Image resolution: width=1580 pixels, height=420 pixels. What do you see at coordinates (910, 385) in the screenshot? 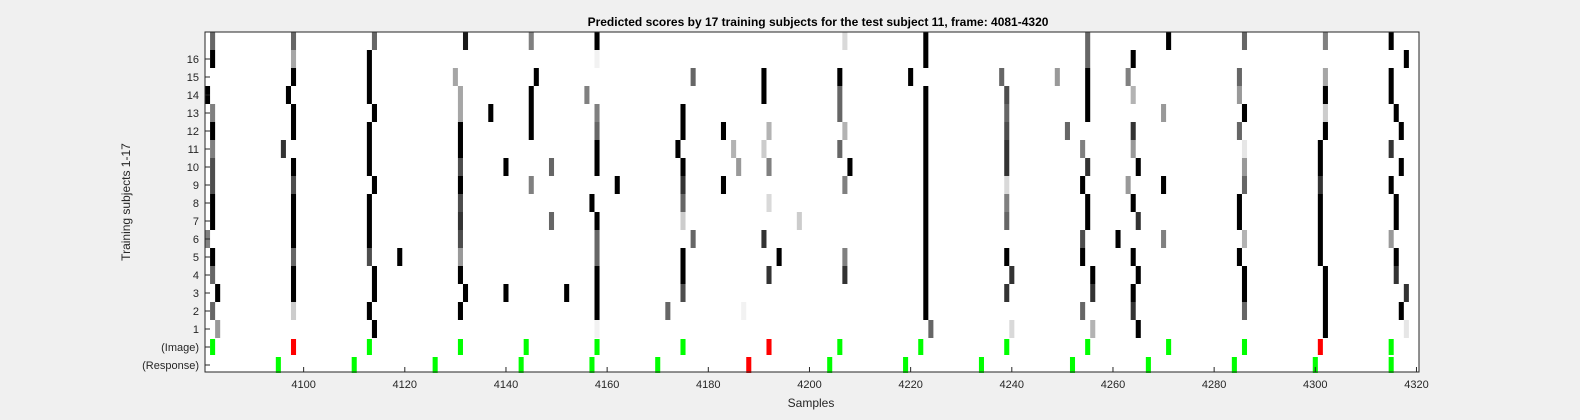
I see `x-tick-label: 4220` at bounding box center [910, 385].